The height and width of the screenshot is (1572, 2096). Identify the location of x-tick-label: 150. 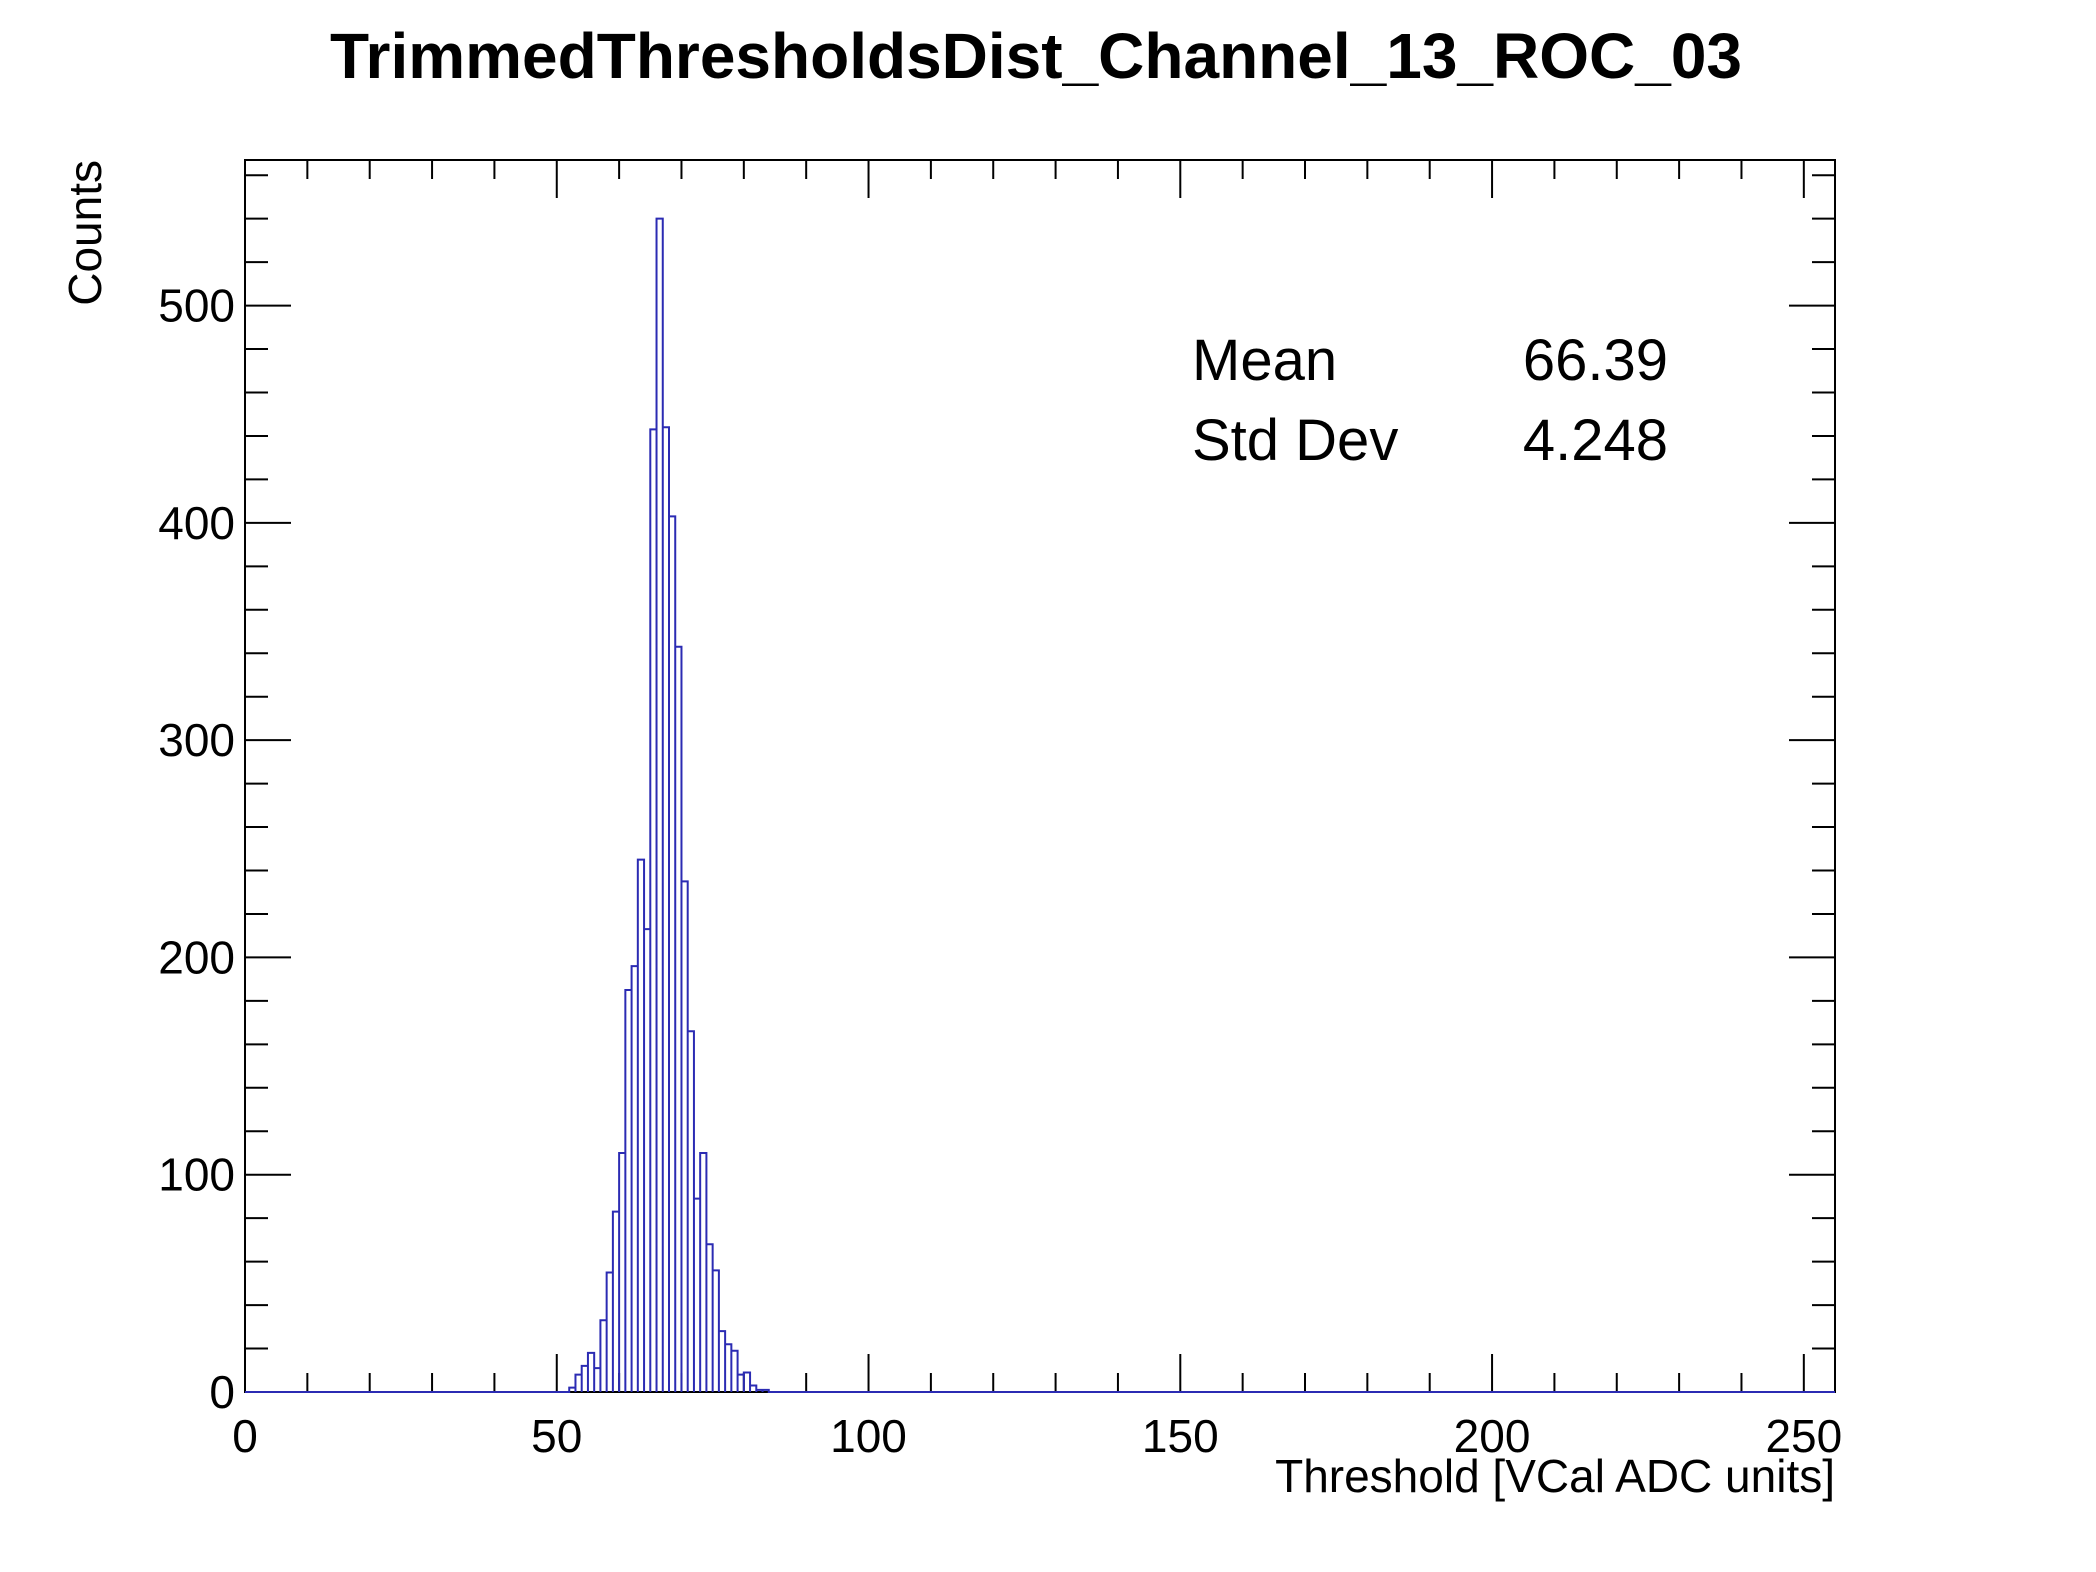
(1180, 1436).